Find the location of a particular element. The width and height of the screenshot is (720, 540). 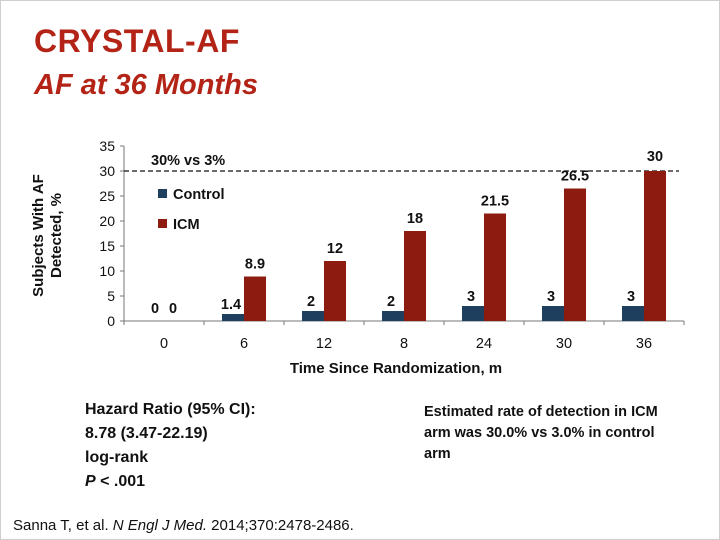

reference-line-label: 30% vs 3% is located at coordinates (188, 161).